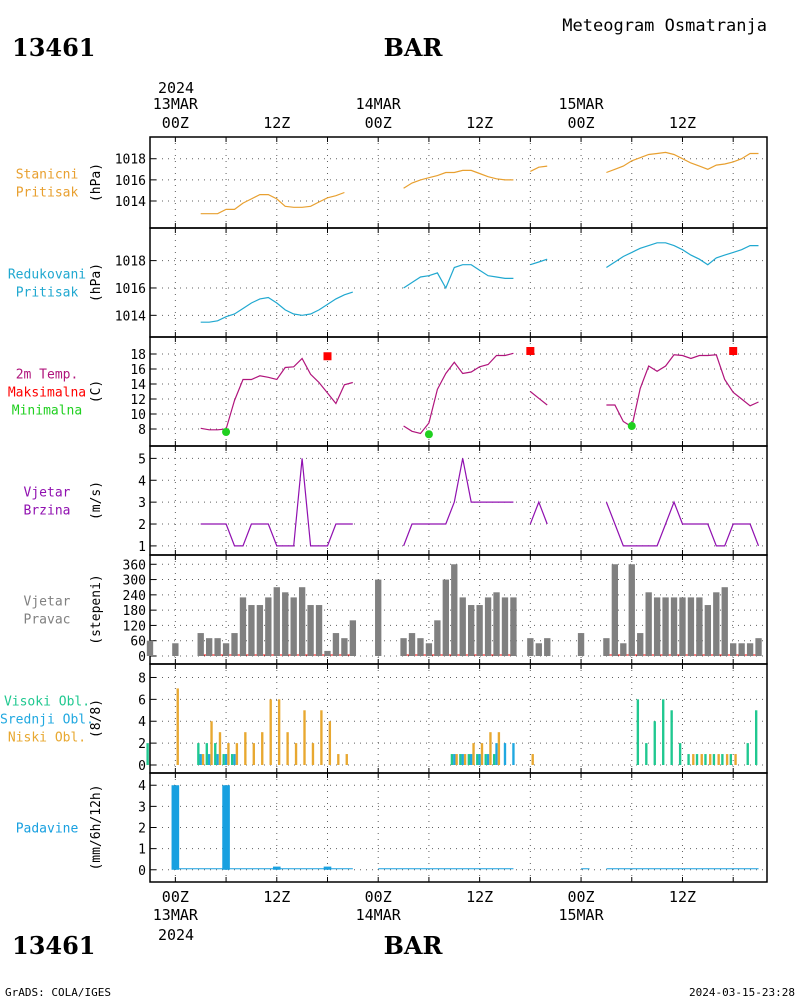 The image size is (800, 1004). What do you see at coordinates (96, 827) in the screenshot?
I see `y-axis-label: (mm/6h/12h)` at bounding box center [96, 827].